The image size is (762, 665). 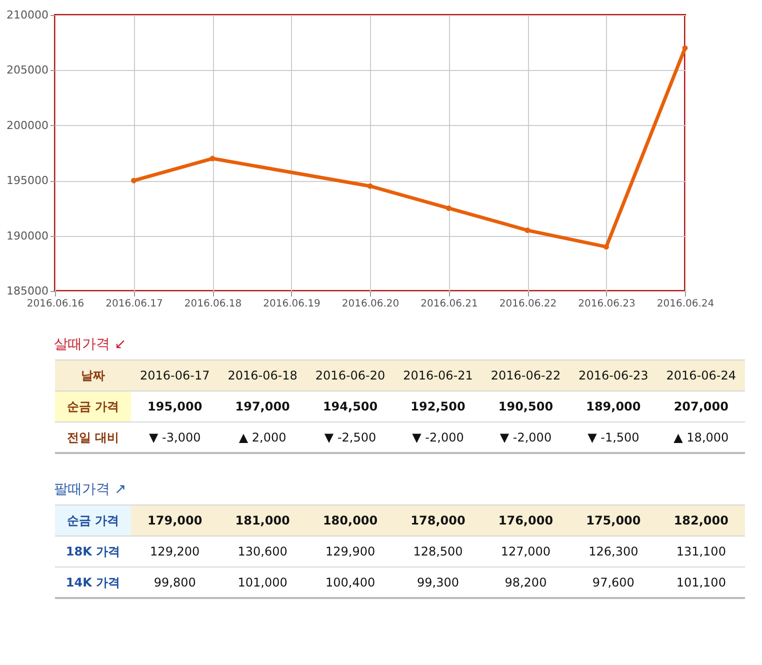 What do you see at coordinates (175, 551) in the screenshot?
I see `text: 129,200` at bounding box center [175, 551].